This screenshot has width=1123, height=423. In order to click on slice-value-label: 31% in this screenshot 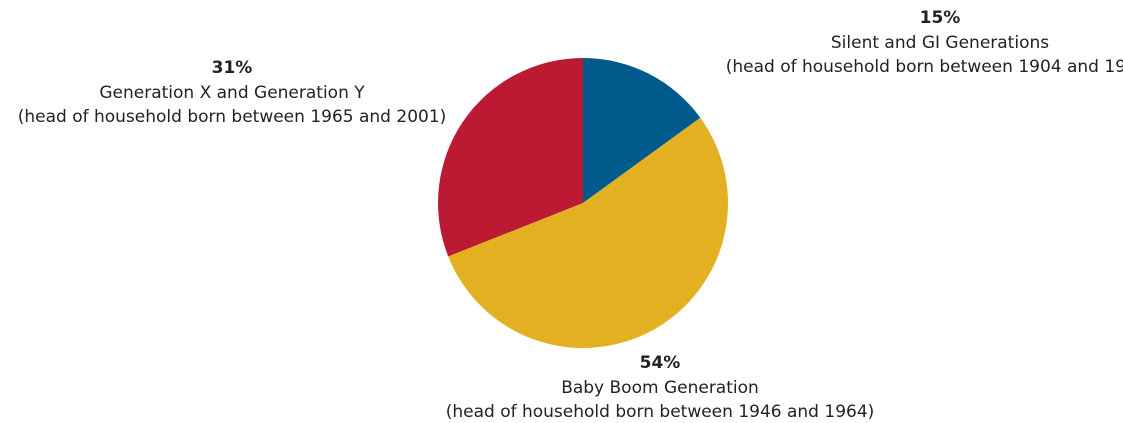, I will do `click(232, 68)`.